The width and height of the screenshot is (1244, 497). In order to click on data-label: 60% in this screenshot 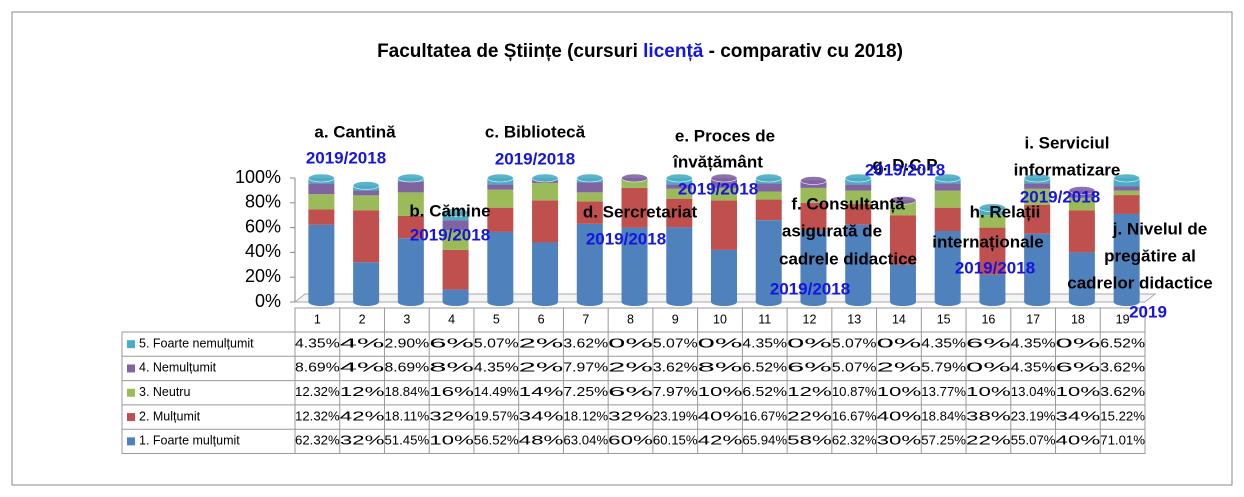, I will do `click(630, 441)`.